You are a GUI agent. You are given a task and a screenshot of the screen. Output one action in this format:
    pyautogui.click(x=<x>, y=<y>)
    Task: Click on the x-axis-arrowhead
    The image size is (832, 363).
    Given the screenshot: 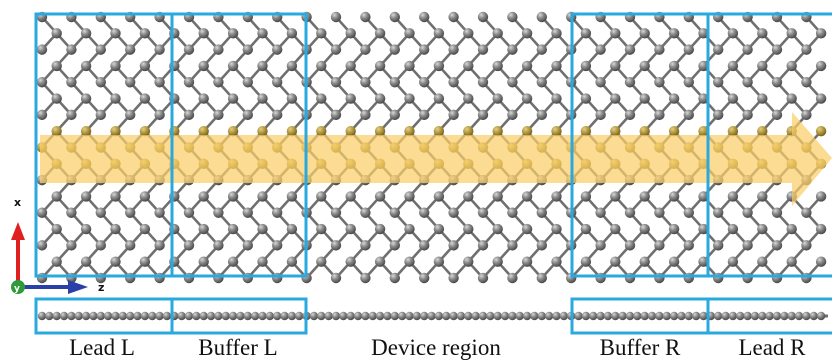 What is the action you would take?
    pyautogui.click(x=18, y=231)
    